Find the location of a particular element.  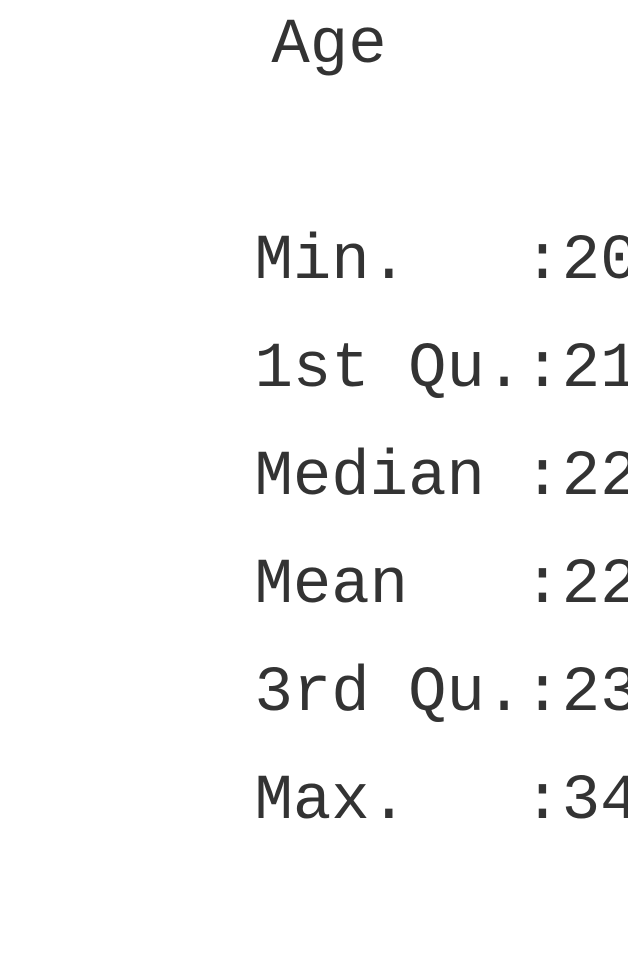

stat-text: Mean :22.7 is located at coordinates (441, 586).